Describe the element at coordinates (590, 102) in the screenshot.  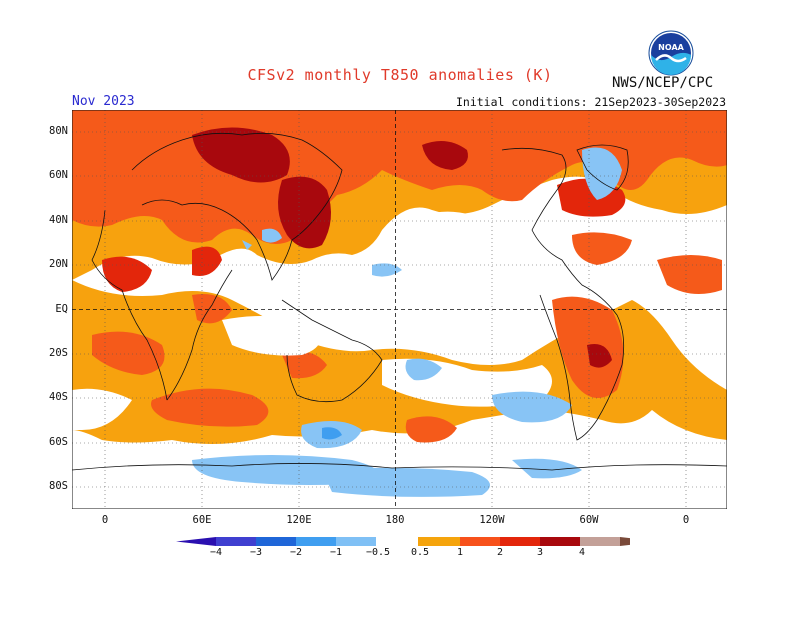
I see `initial-conditions: Initial conditions: 21Sep2023-30Sep2023` at that location.